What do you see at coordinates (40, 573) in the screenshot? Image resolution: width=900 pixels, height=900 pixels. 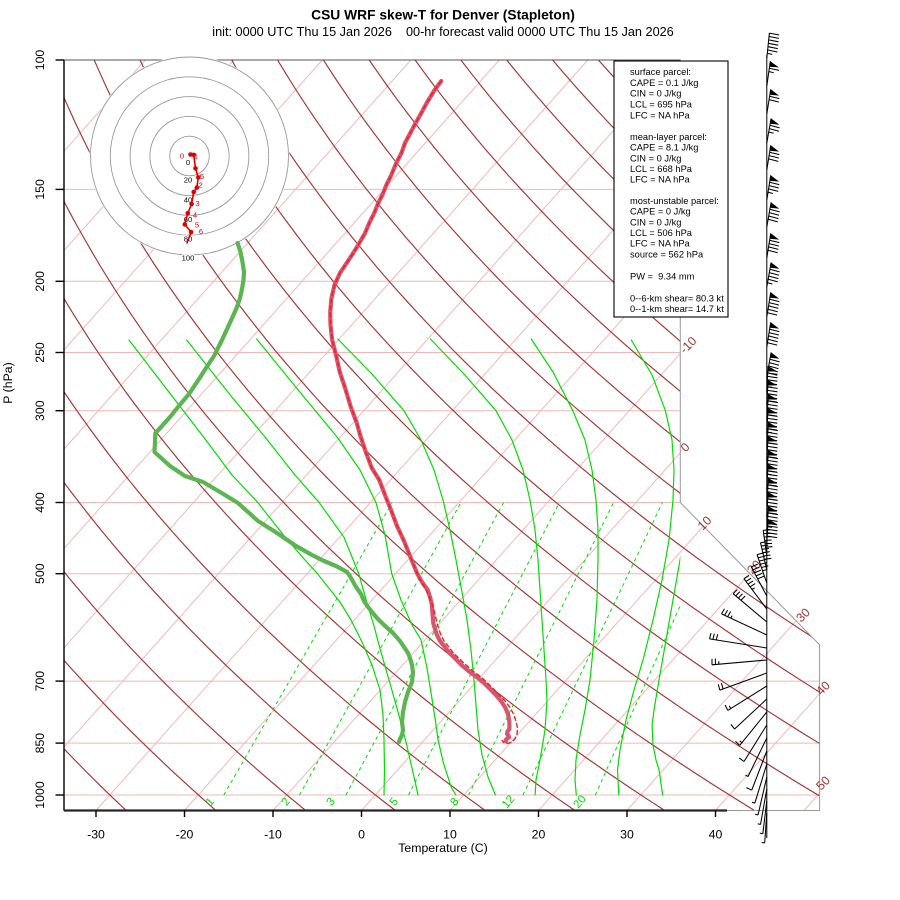 I see `svg-text: 500` at bounding box center [40, 573].